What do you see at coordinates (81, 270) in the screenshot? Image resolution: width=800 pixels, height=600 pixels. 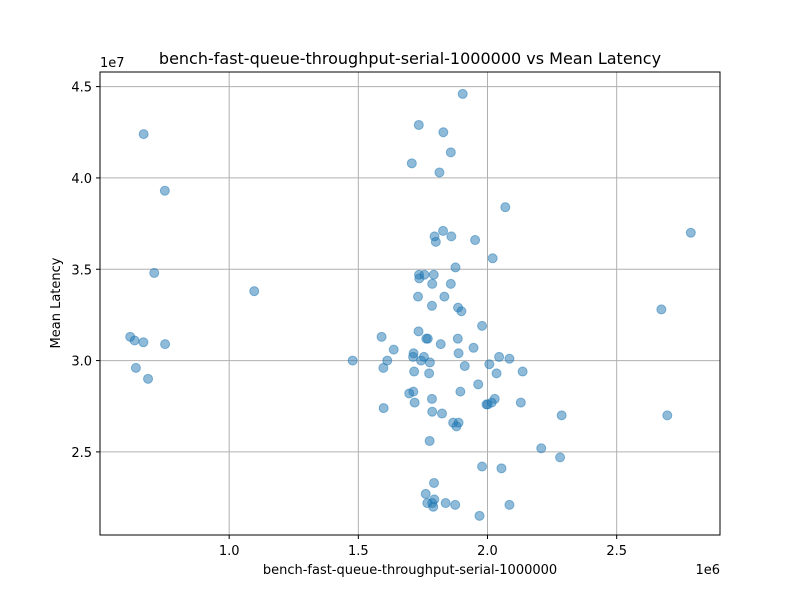 I see `y-tick-label: 3.5` at bounding box center [81, 270].